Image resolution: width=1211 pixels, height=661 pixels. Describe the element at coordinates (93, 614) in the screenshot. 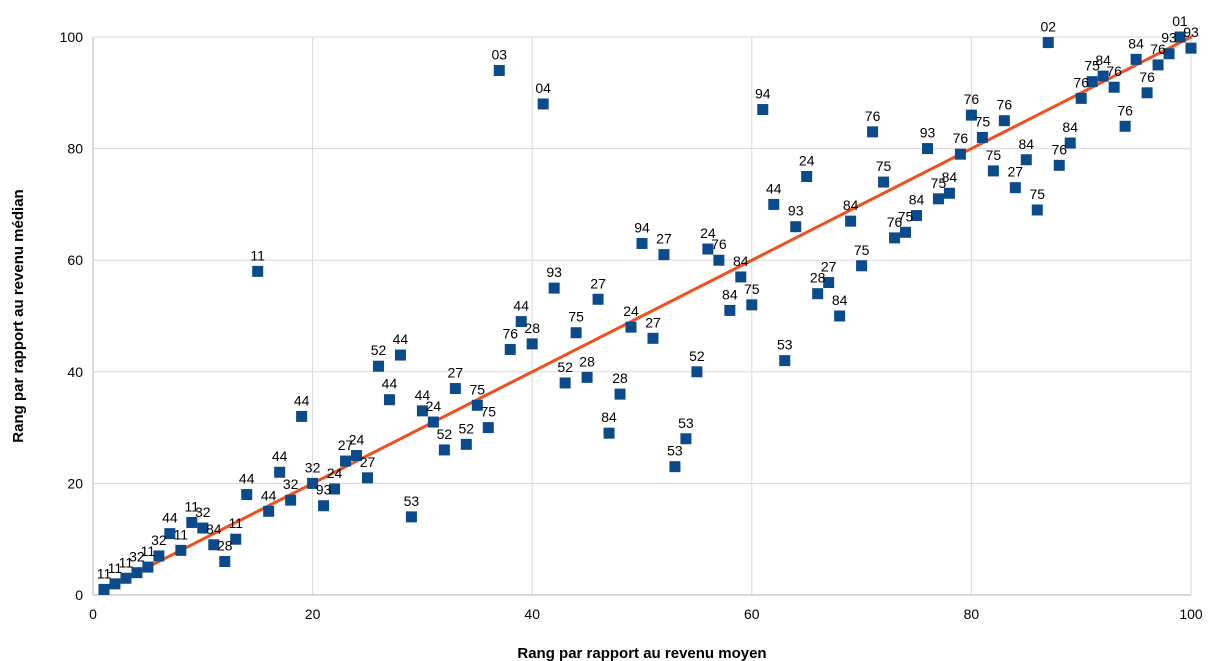

I see `x-tick-label: 0` at that location.